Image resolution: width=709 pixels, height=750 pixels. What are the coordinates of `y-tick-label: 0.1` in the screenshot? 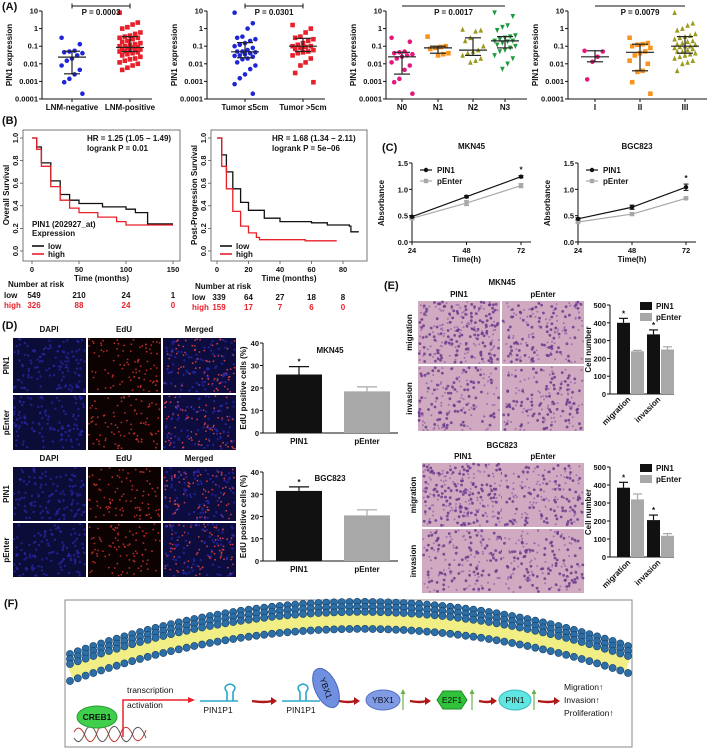 It's located at (33, 46).